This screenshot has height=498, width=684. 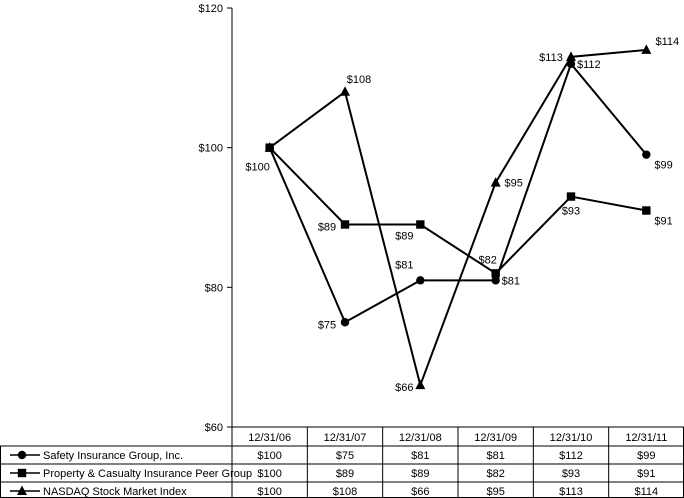 I want to click on table-cell-value: $95, so click(x=495, y=492).